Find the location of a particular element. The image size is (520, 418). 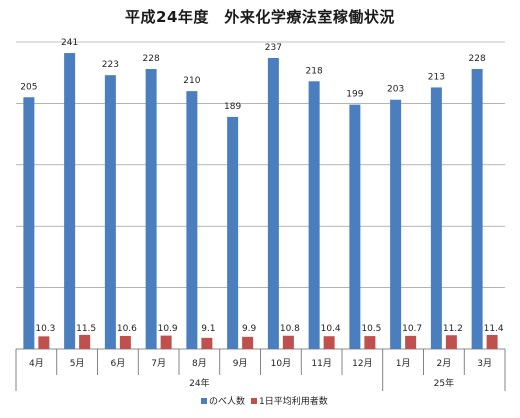

data-label-daily-average: 10.3 is located at coordinates (45, 329).